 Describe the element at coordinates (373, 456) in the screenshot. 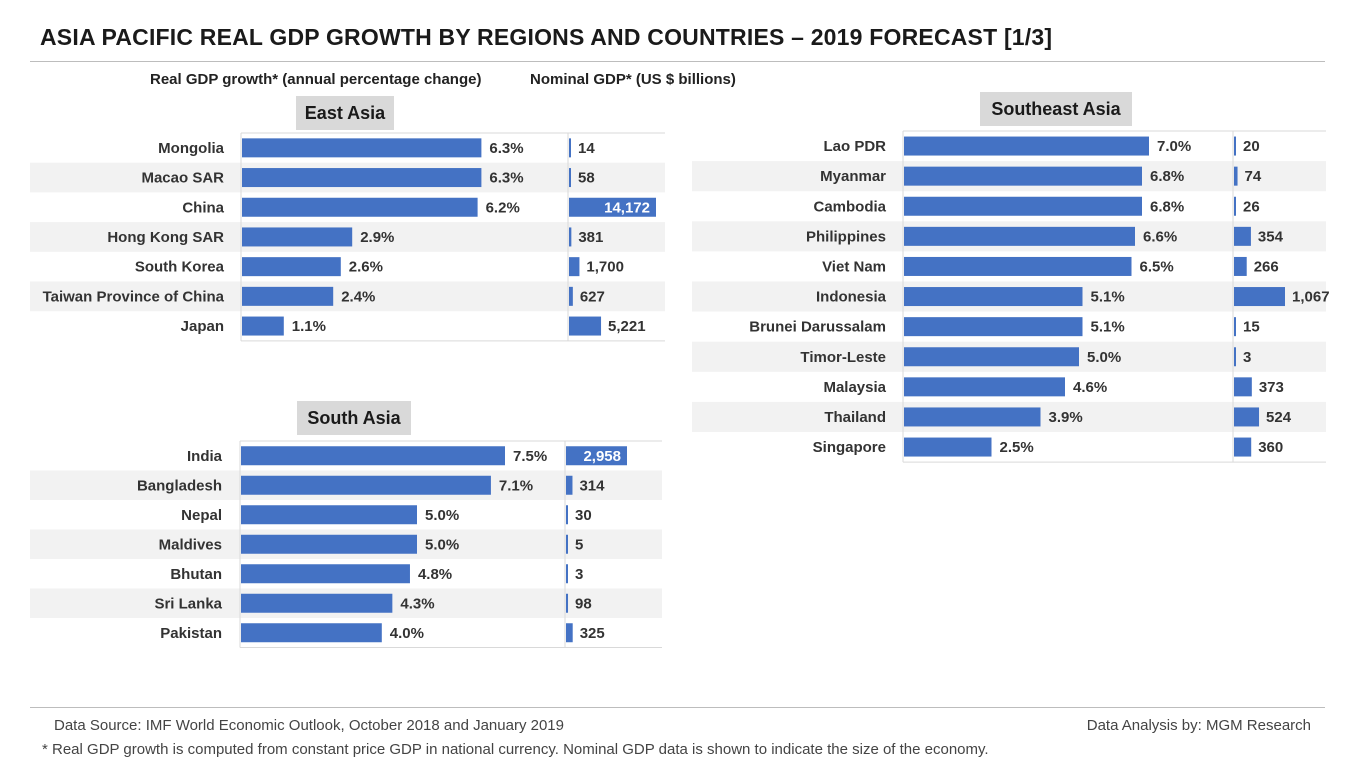

I see `growth-bar-india` at that location.